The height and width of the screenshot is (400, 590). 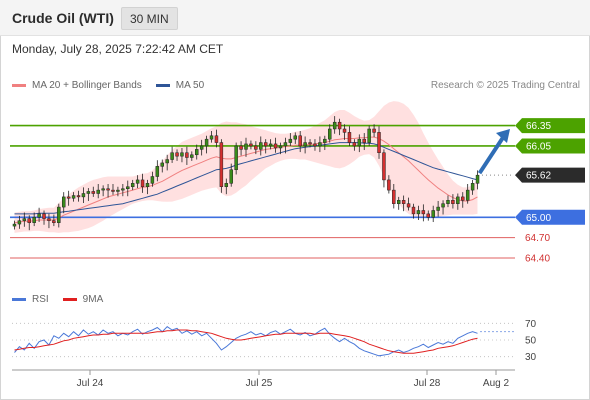 What do you see at coordinates (69, 299) in the screenshot?
I see `ma9-swatch` at bounding box center [69, 299].